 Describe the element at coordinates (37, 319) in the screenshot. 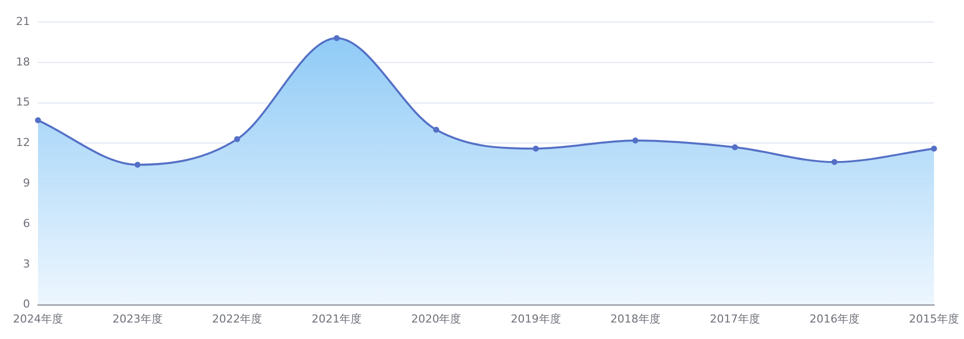

I see `x-tick-label: 2024年度` at that location.